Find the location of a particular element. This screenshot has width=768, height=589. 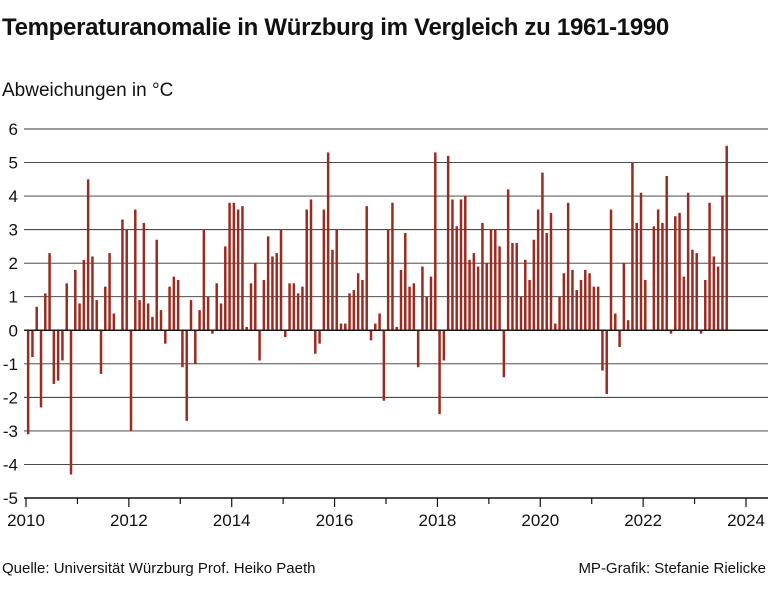

y-tick-label: 2 is located at coordinates (13, 263).